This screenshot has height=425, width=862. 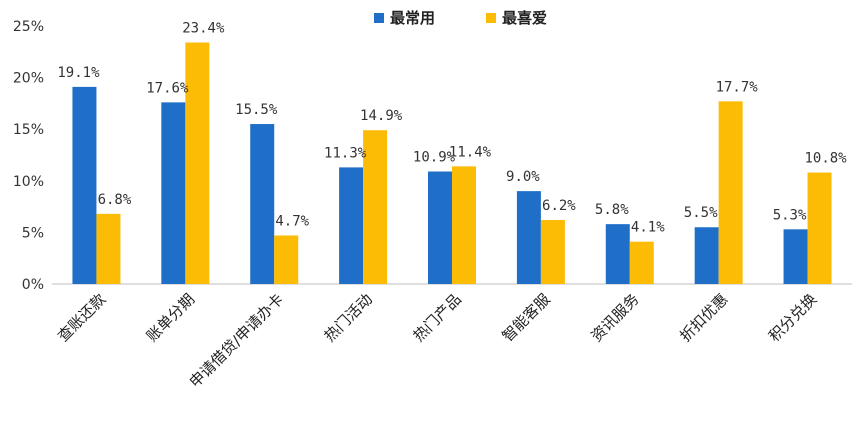 I want to click on y-tick-label: 15%, so click(x=28, y=130).